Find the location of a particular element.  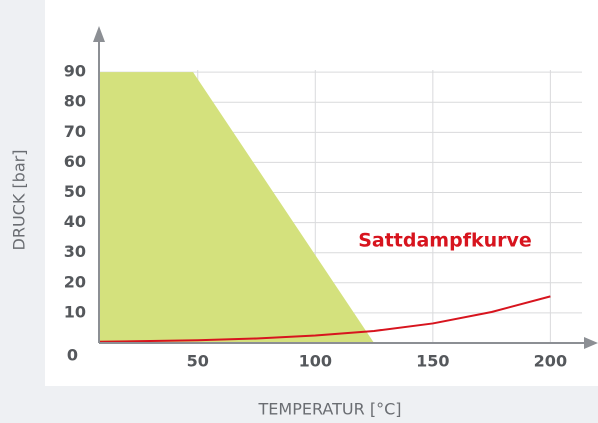

x-axis-arrow is located at coordinates (591, 343).